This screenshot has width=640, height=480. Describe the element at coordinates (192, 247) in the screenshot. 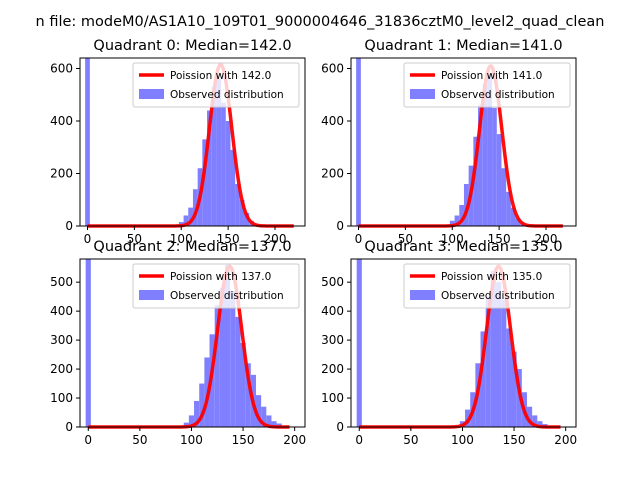

I see `subplot-title: Quadrant 2: Median=137.0` at that location.